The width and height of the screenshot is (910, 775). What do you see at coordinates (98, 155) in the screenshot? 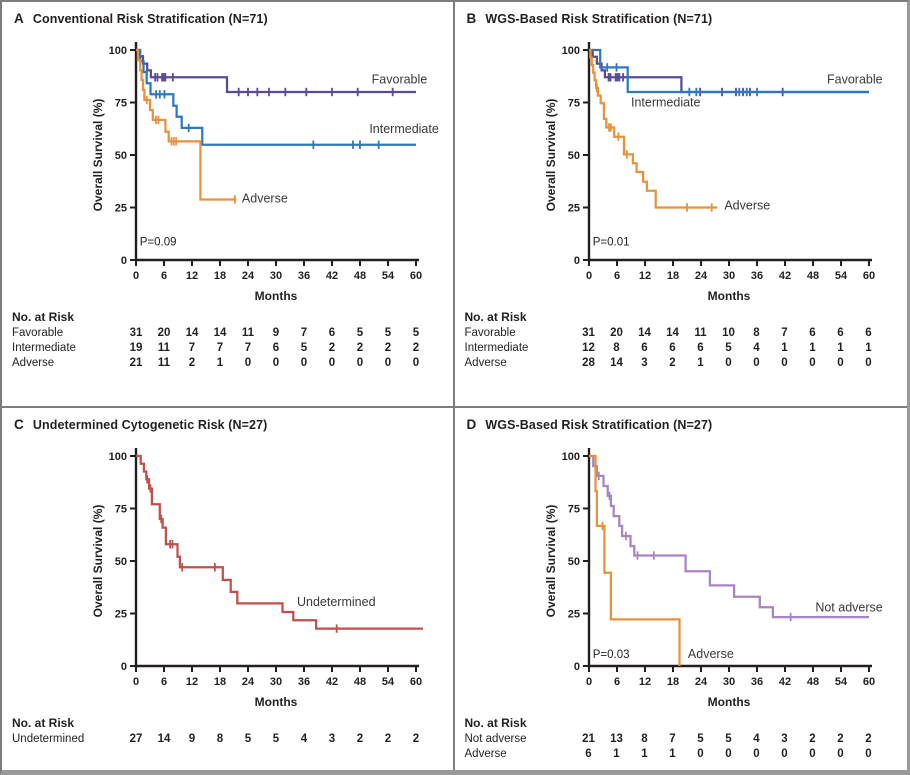
I see `y-axis-title: Overall Survival (%)` at bounding box center [98, 155].